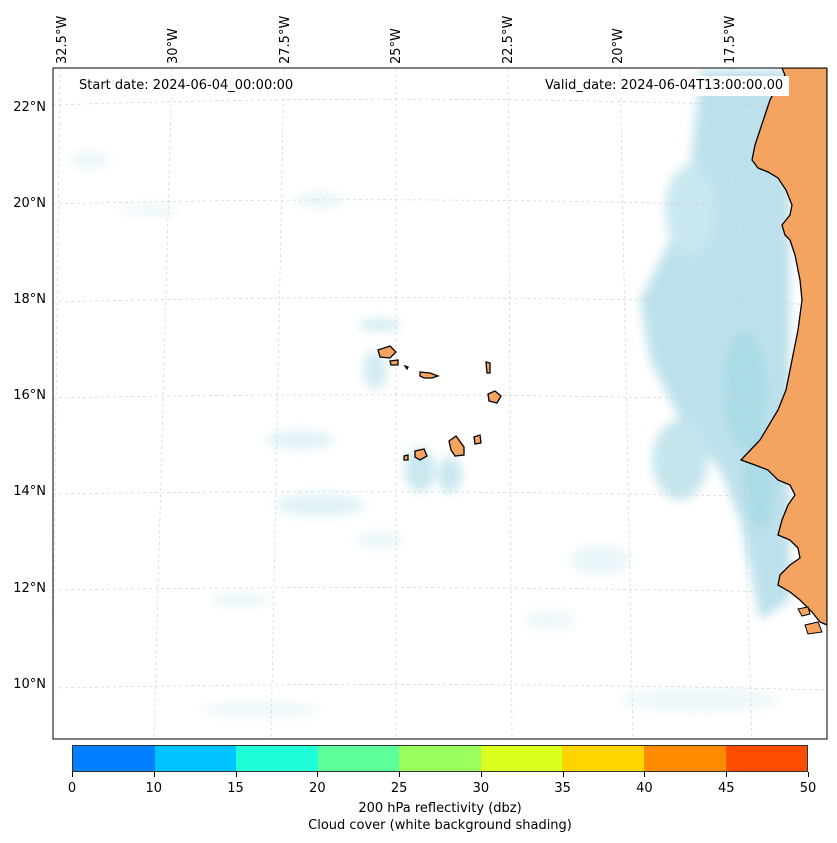  What do you see at coordinates (399, 788) in the screenshot?
I see `colorbar-tick-label: 25` at bounding box center [399, 788].